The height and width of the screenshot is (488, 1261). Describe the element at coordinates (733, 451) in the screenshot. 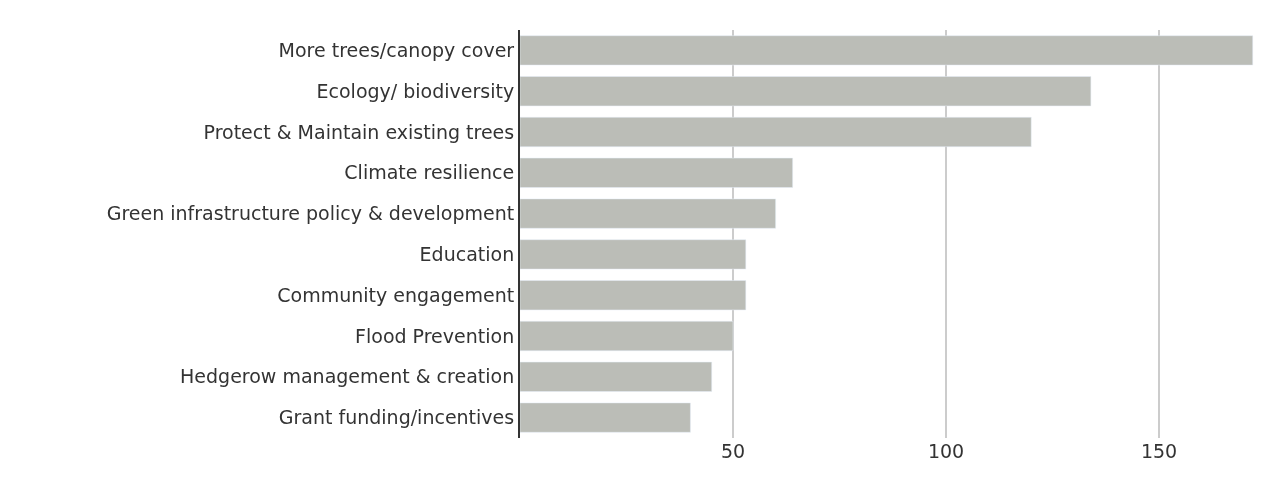

I see `x-tick-label: 50` at that location.